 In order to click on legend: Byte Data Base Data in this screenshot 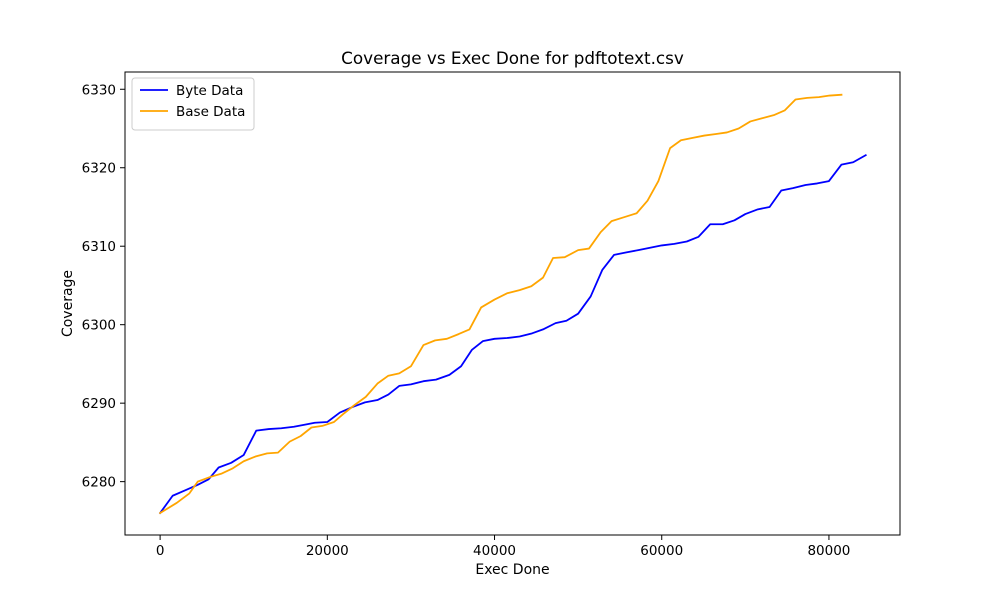, I will do `click(193, 104)`.